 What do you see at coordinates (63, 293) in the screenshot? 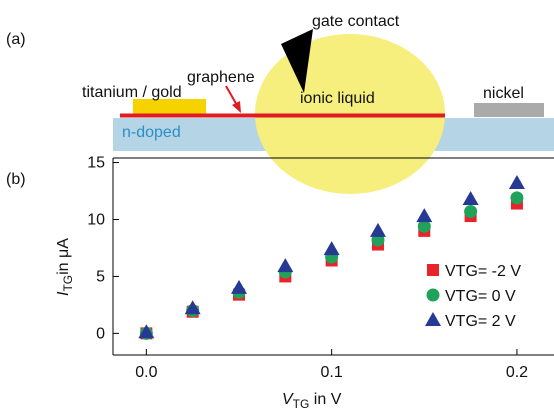
I see `label-part: I` at bounding box center [63, 293].